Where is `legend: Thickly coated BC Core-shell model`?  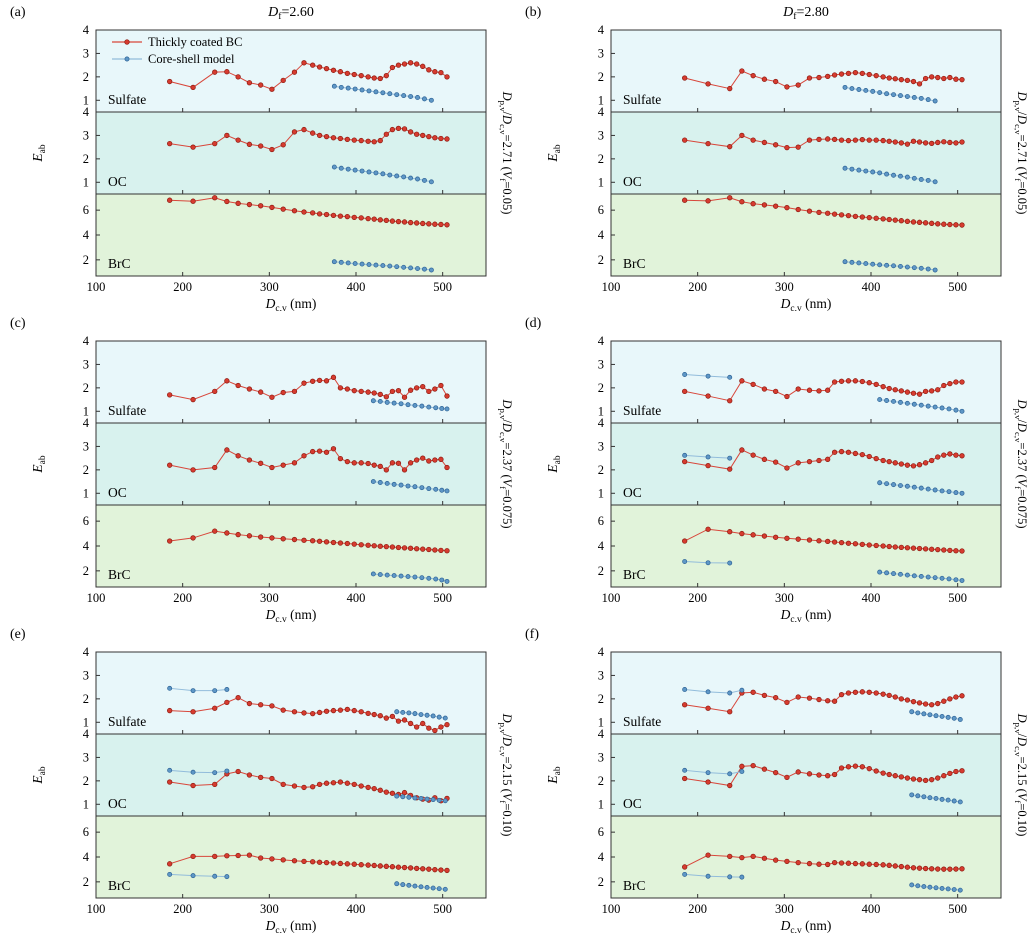 legend: Thickly coated BC Core-shell model is located at coordinates (177, 50).